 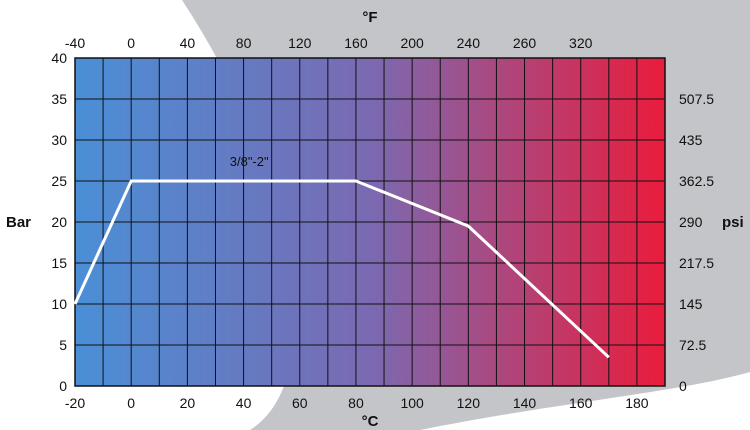 I want to click on x-bottom-tick-label: 60, so click(x=300, y=403).